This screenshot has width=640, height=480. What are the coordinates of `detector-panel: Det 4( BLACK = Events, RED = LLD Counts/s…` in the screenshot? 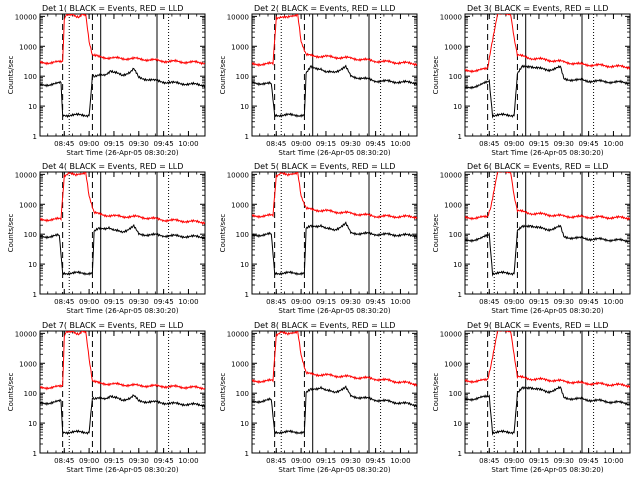 It's located at (106, 238).